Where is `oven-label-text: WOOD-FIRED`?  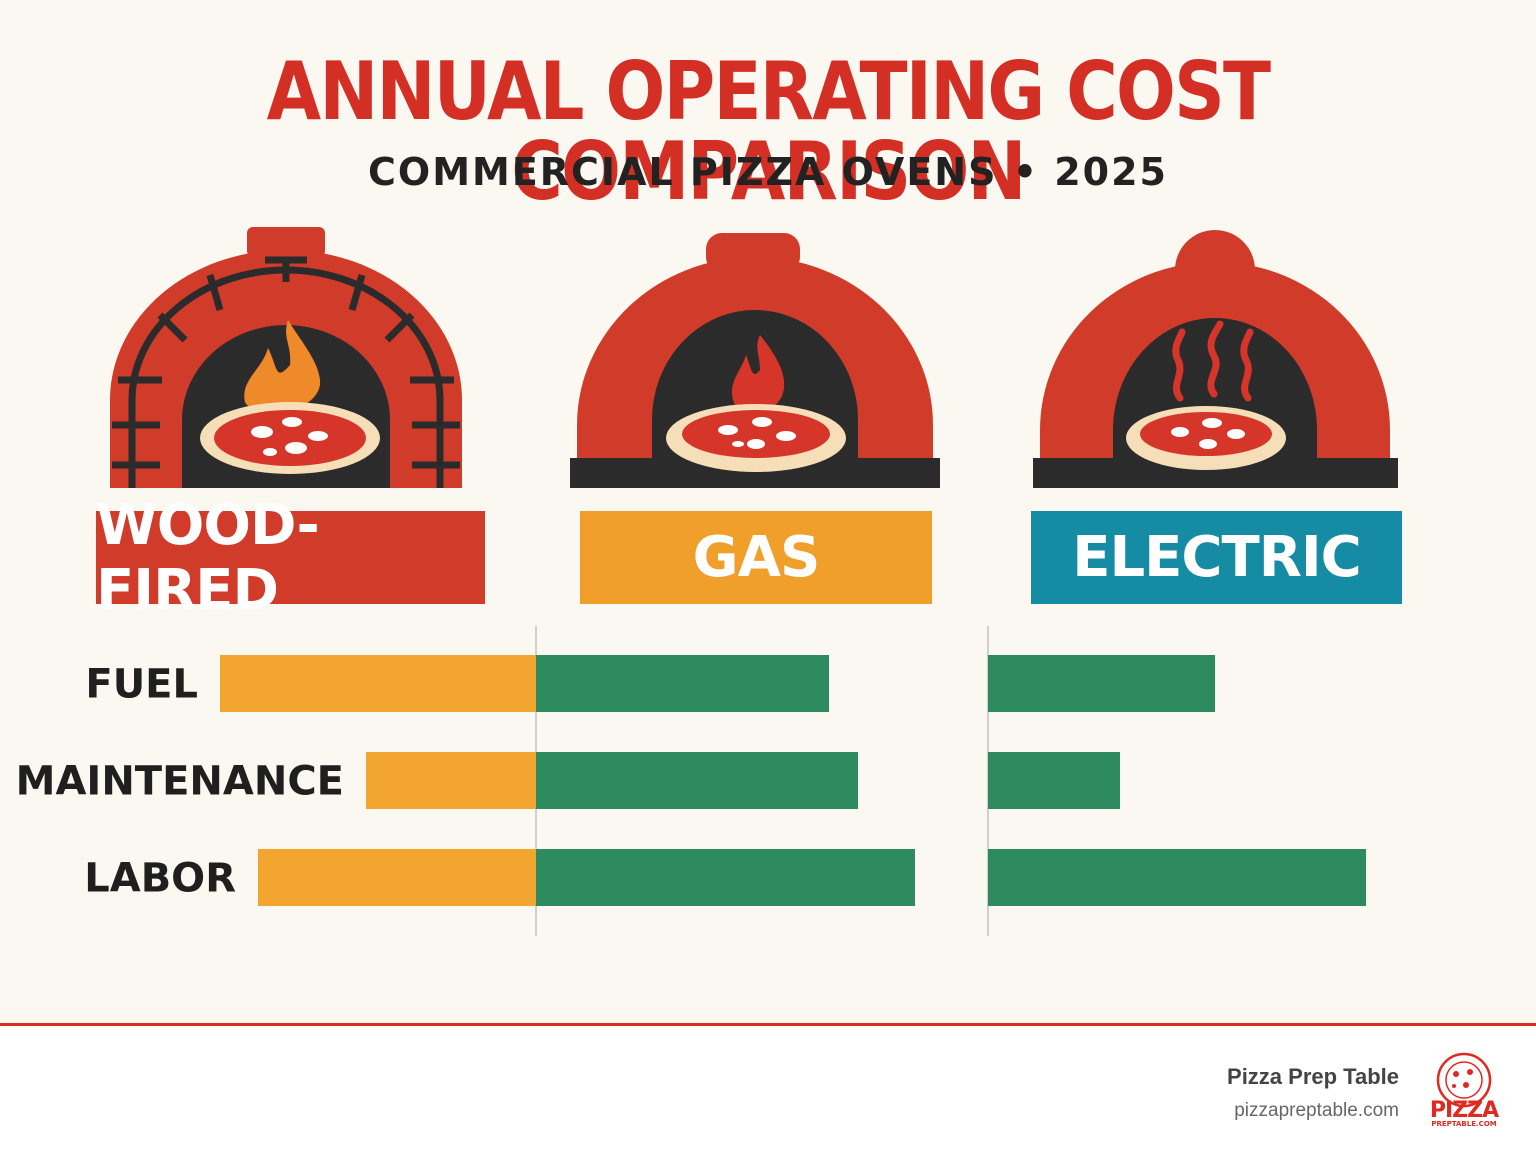
oven-label-text: WOOD-FIRED is located at coordinates (208, 557).